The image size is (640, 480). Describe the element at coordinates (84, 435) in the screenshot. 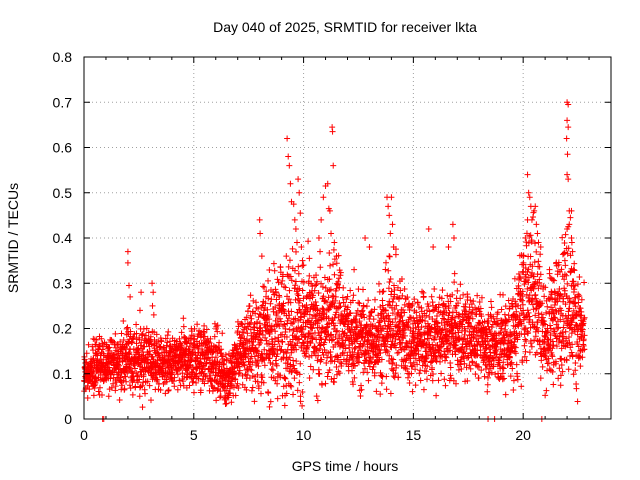

I see `x-tick-label: 0` at that location.